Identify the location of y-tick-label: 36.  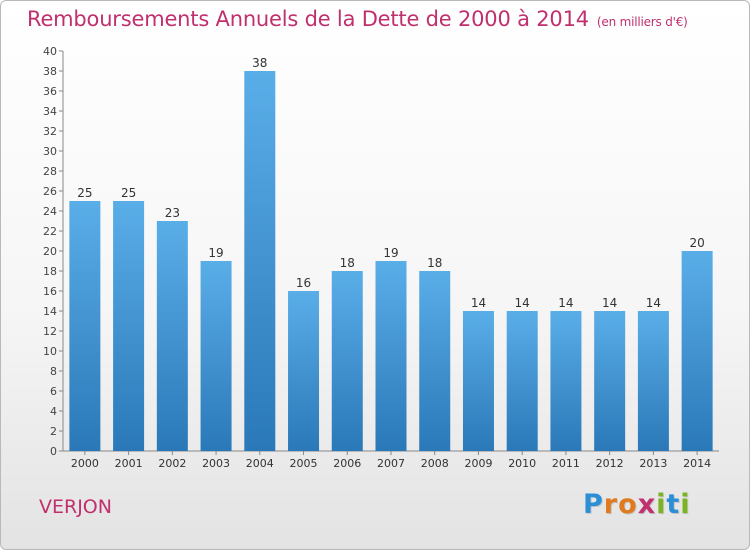
(50, 91).